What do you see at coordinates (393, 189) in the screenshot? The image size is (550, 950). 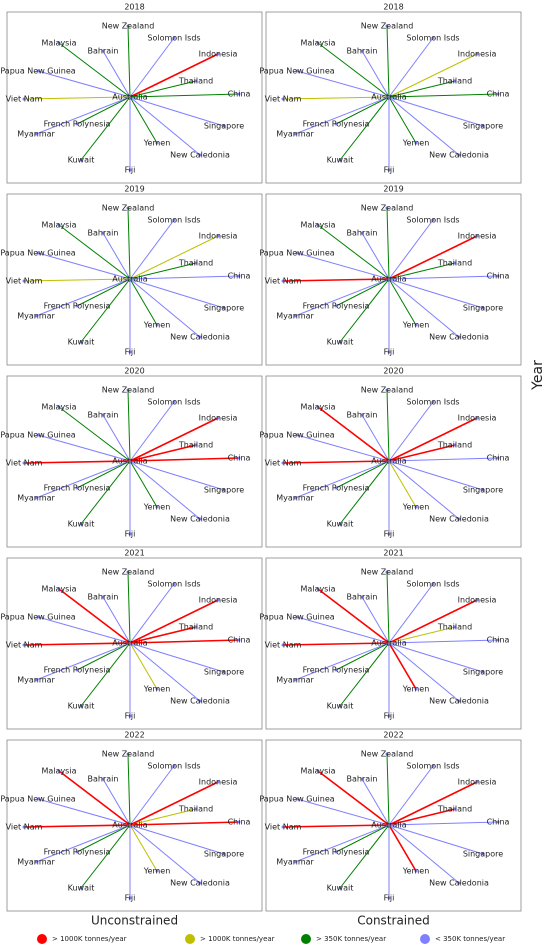 I see `panel-title: 2019` at bounding box center [393, 189].